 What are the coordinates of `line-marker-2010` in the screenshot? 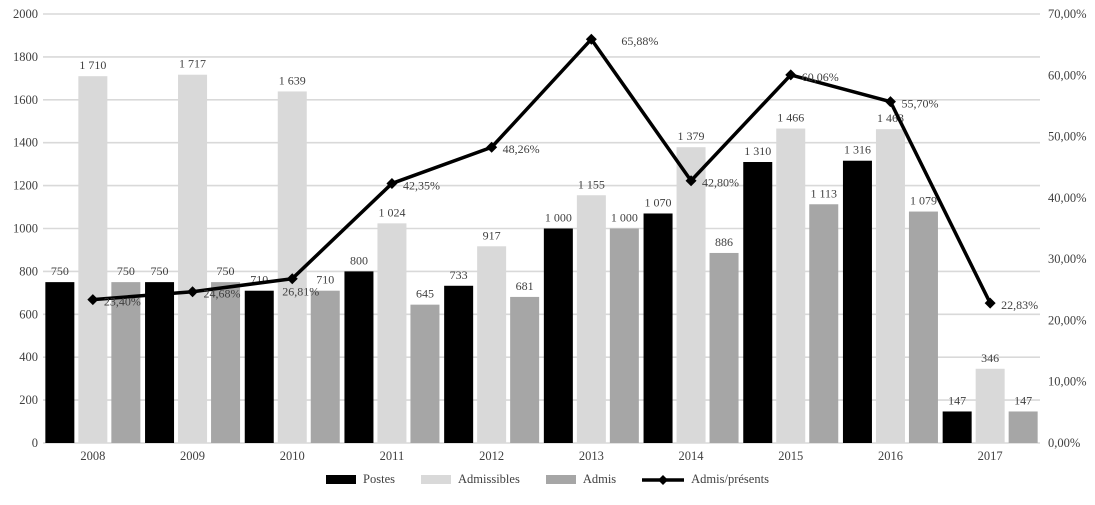 It's located at (292, 279).